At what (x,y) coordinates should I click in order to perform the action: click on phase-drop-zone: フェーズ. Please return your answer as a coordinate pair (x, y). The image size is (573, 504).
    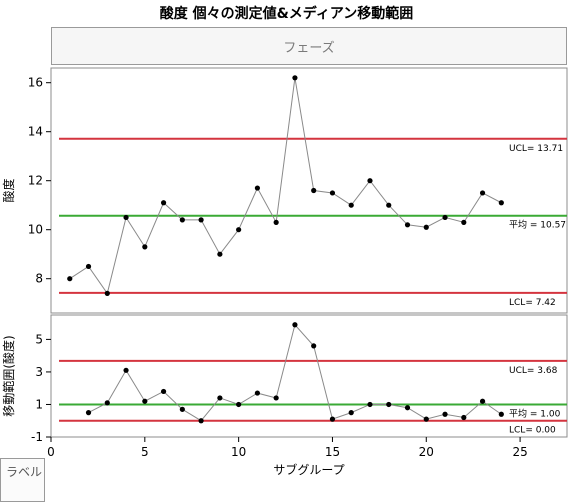
    Looking at the image, I should click on (309, 46).